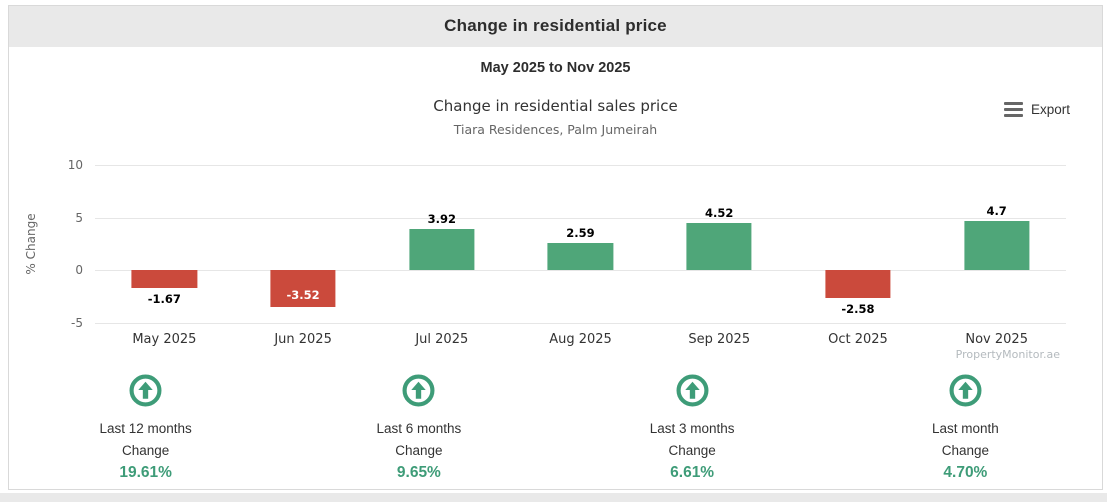  I want to click on bottom-strip, so click(553, 497).